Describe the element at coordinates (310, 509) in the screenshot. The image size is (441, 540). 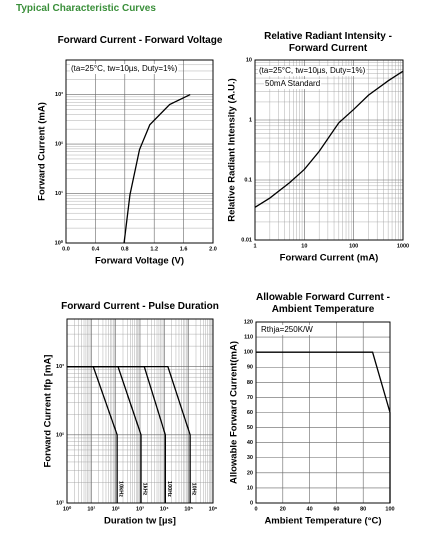
I see `x-tick-label: 40` at that location.